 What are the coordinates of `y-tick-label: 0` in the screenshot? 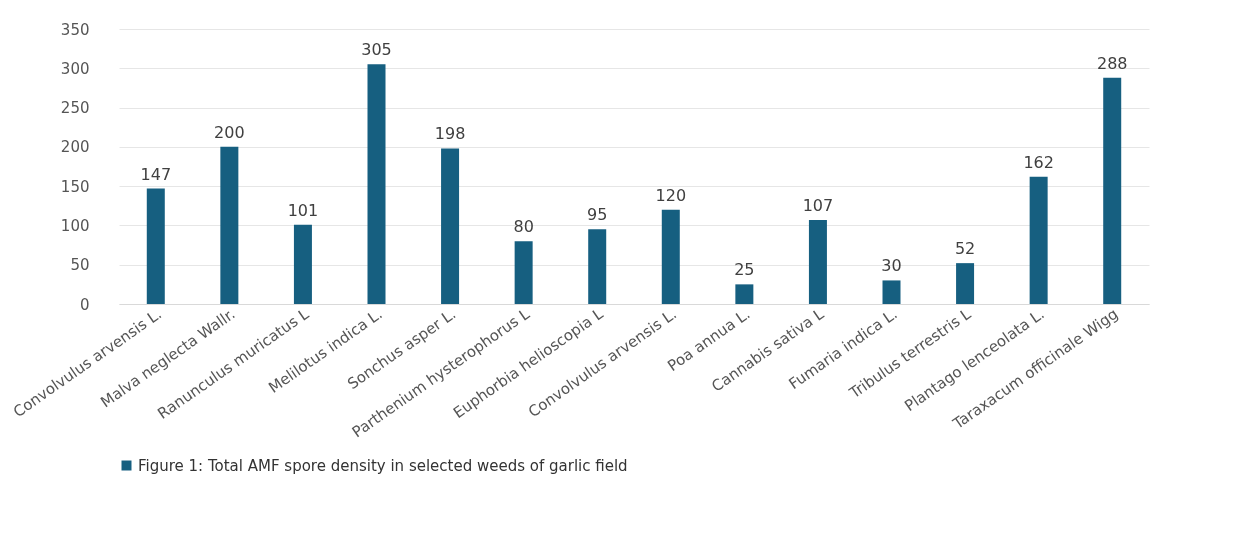 It's located at (84, 304).